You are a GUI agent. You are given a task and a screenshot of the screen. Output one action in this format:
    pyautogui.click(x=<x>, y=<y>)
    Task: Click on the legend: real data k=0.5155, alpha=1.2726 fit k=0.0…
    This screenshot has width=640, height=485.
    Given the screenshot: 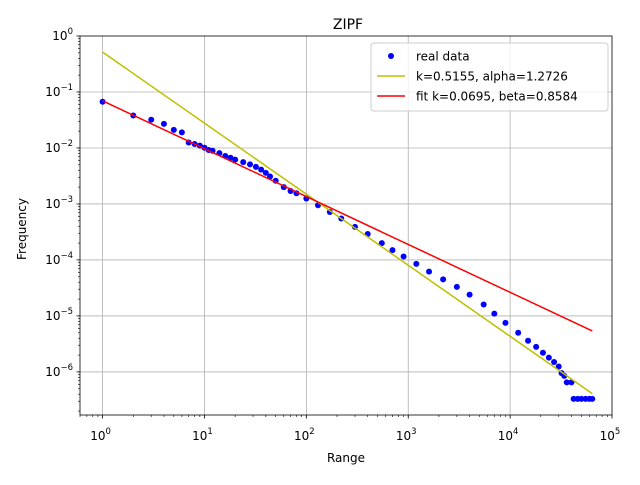 What is the action you would take?
    pyautogui.click(x=489, y=77)
    